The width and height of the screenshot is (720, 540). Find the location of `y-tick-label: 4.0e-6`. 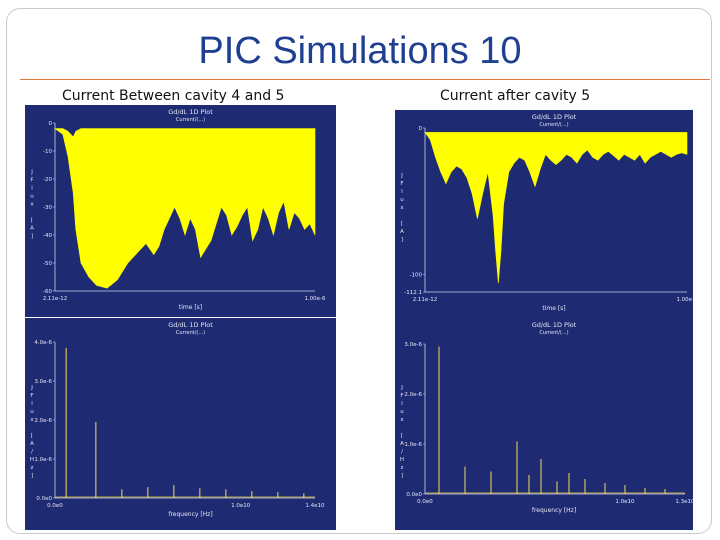

y-tick-label: 4.0e-6 is located at coordinates (43, 343).